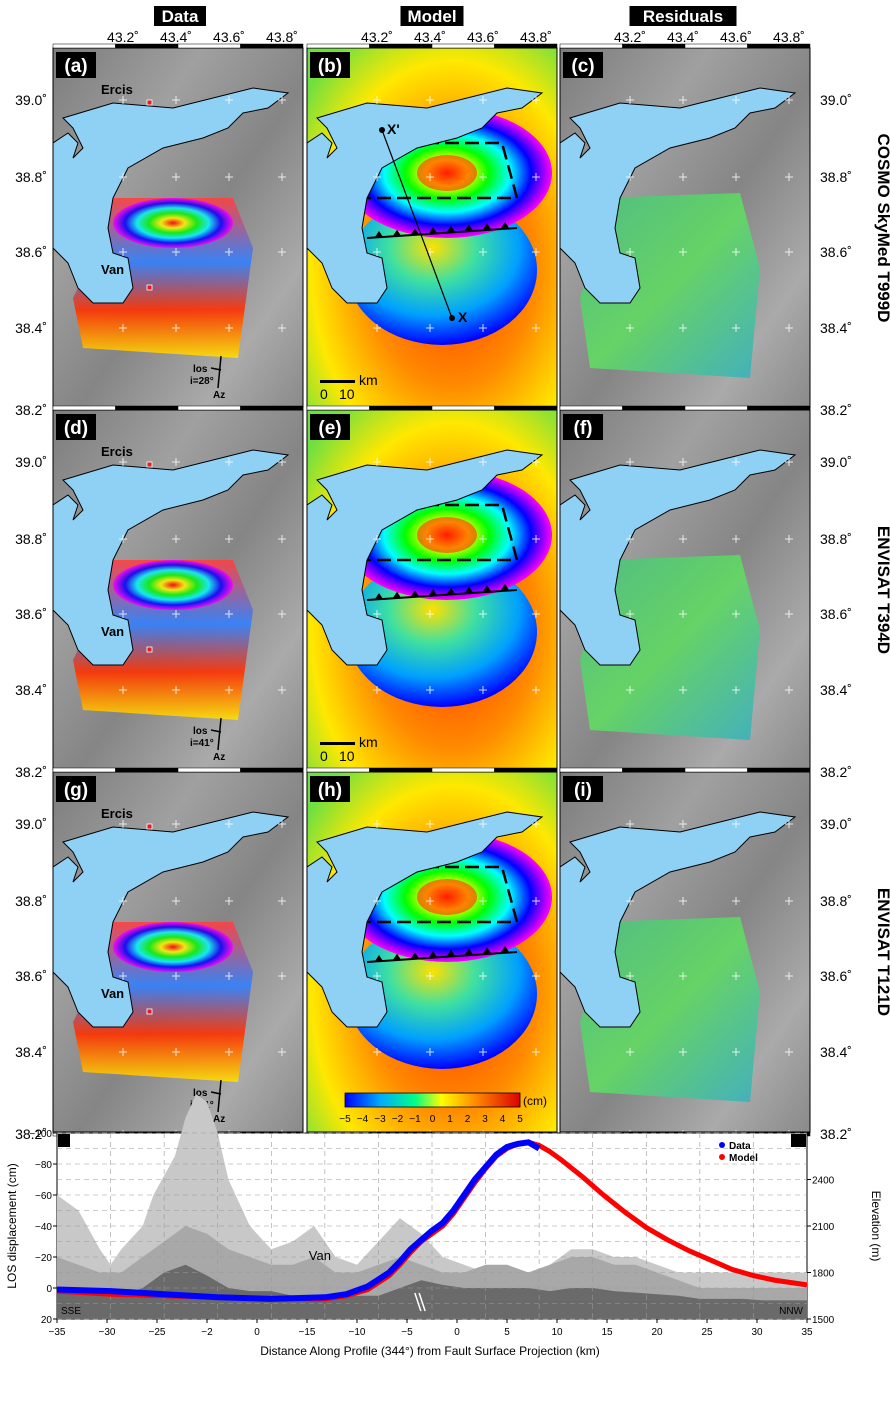 The width and height of the screenshot is (890, 1401). I want to click on y2-tick-label: 2400, so click(823, 1181).